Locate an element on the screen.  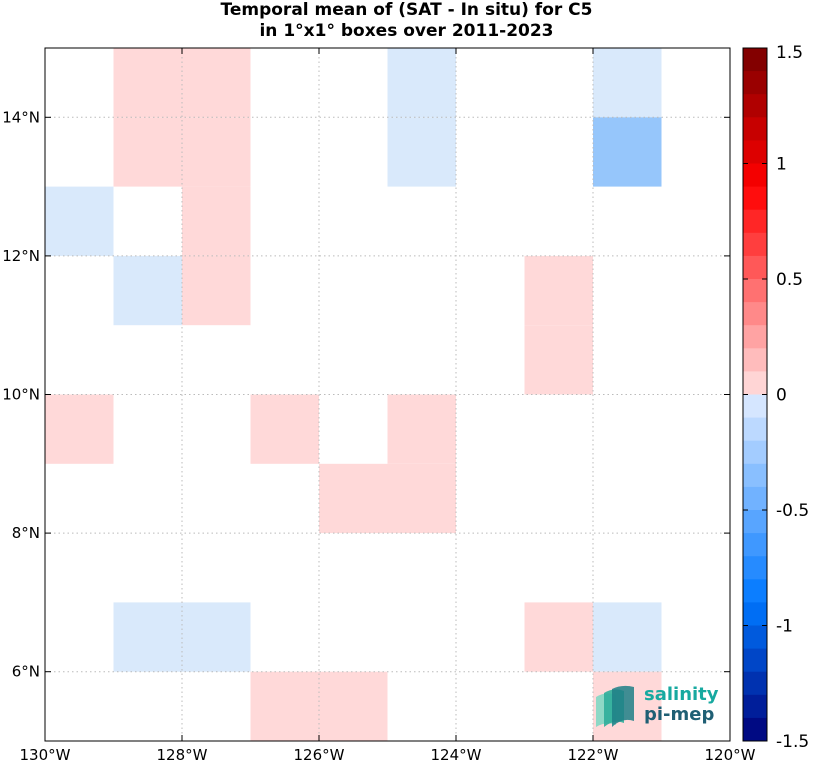
x-tick-label: 130°W is located at coordinates (45, 754).